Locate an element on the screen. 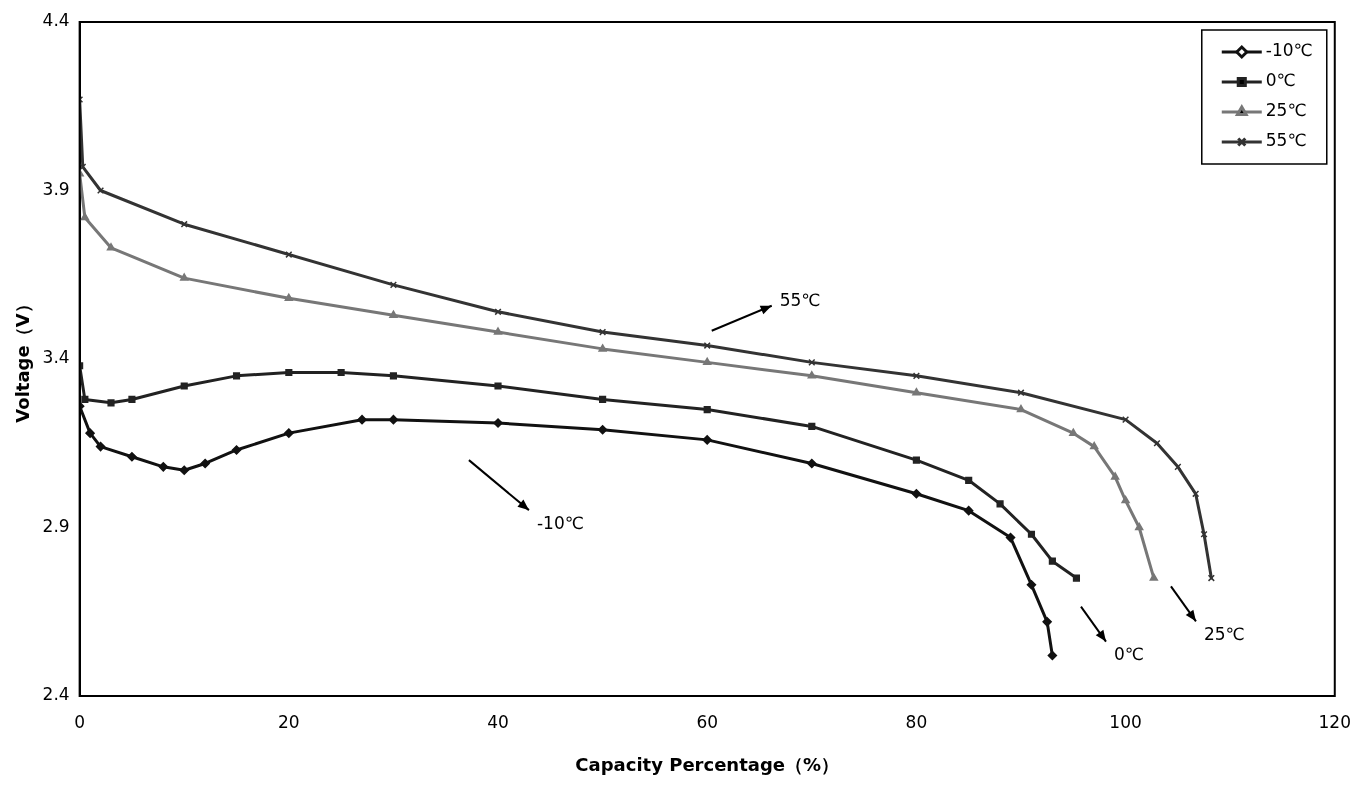 The image size is (1361, 791). x-tick-label: 20 is located at coordinates (289, 721).